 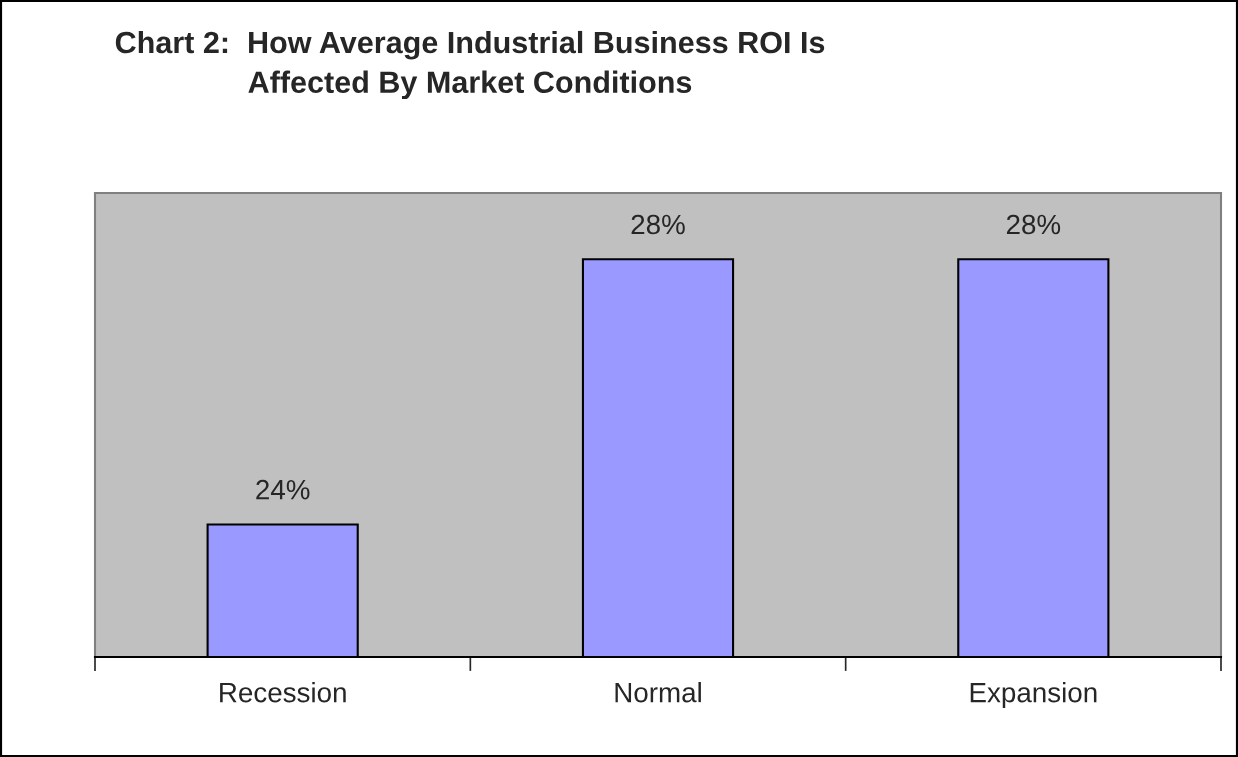 What do you see at coordinates (658, 692) in the screenshot?
I see `x-tick-label: Normal` at bounding box center [658, 692].